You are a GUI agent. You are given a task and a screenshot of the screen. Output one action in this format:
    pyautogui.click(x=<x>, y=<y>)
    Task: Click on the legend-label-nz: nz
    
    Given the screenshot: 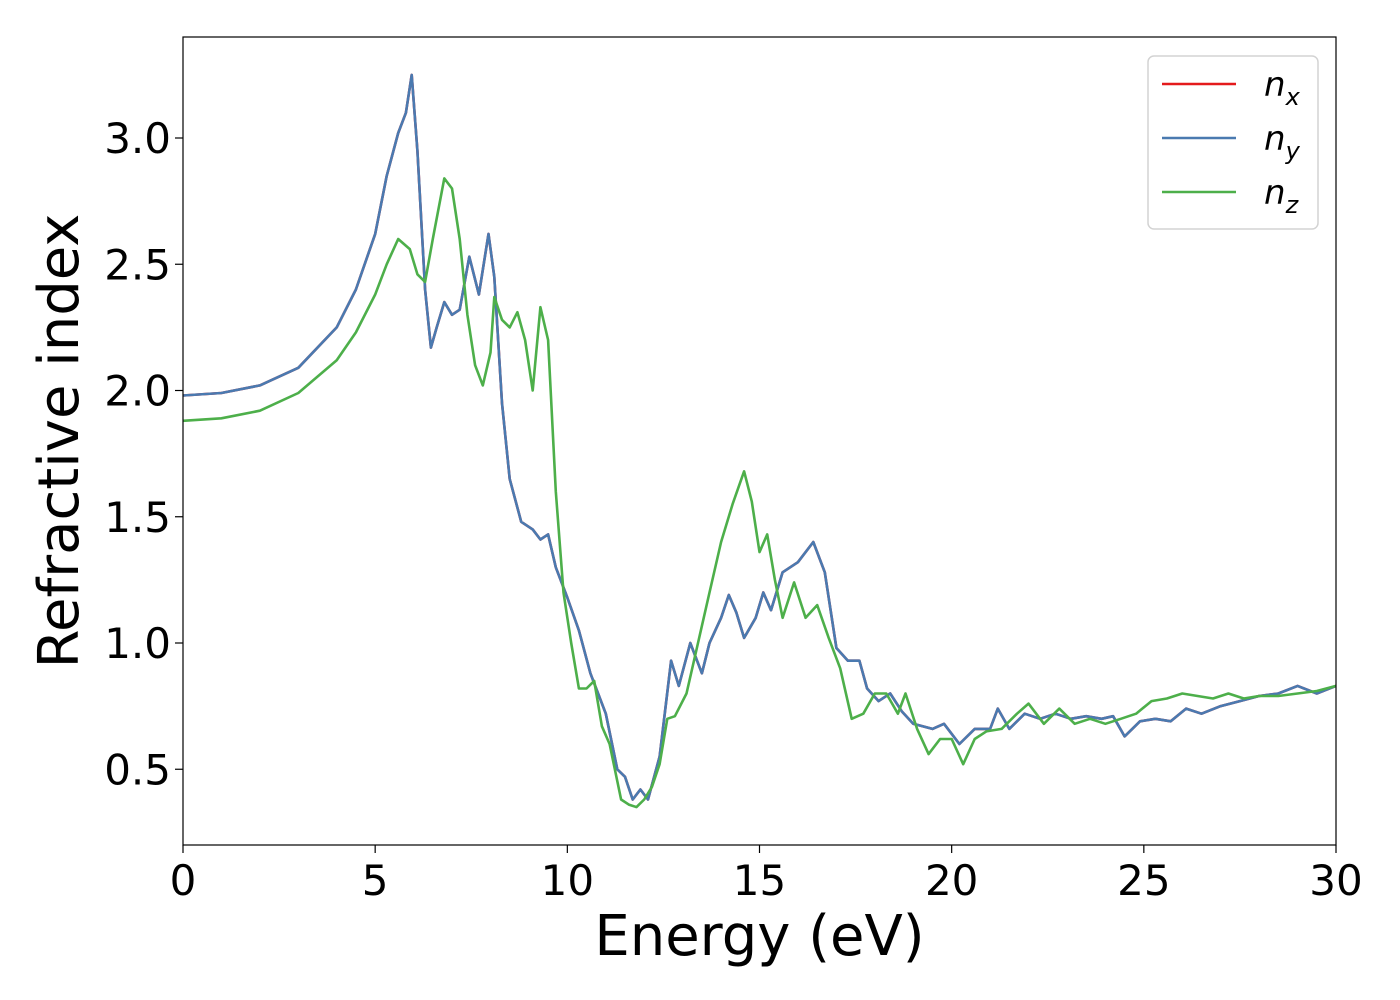 What is the action you would take?
    pyautogui.click(x=1282, y=196)
    